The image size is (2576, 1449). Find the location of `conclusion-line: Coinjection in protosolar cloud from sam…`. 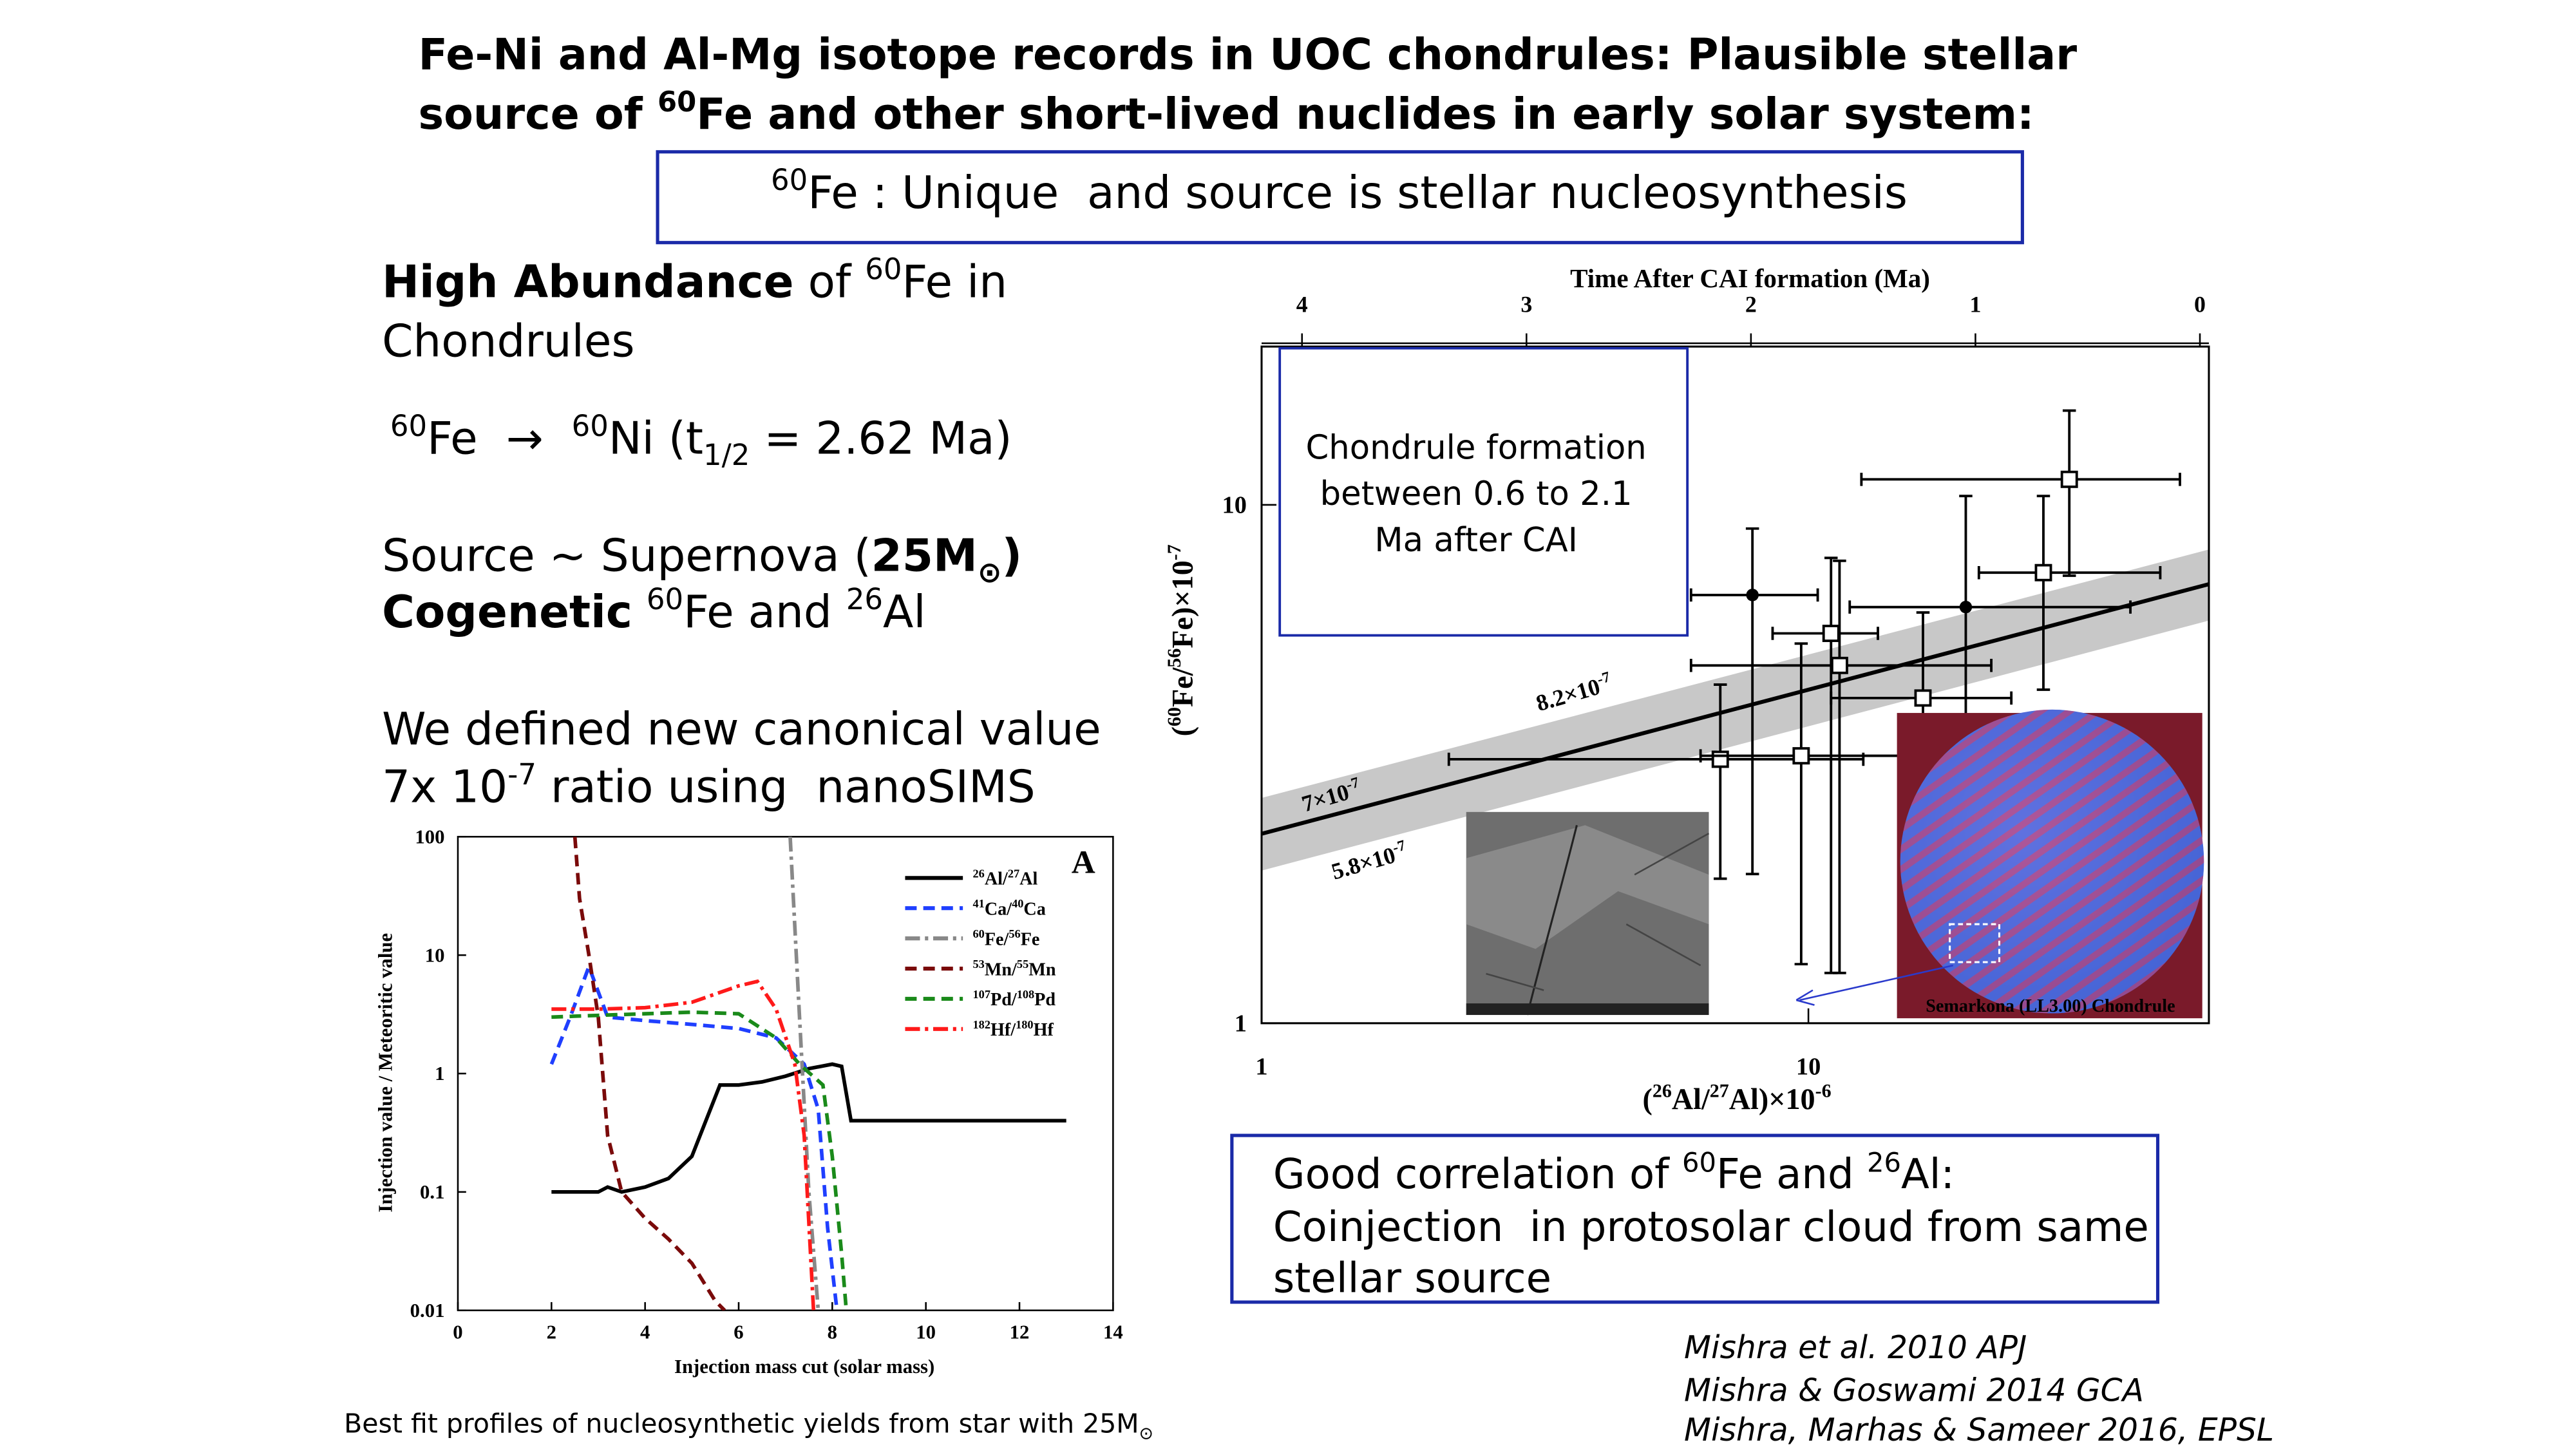

conclusion-line: Coinjection in protosolar cloud from sam… is located at coordinates (1711, 1227).